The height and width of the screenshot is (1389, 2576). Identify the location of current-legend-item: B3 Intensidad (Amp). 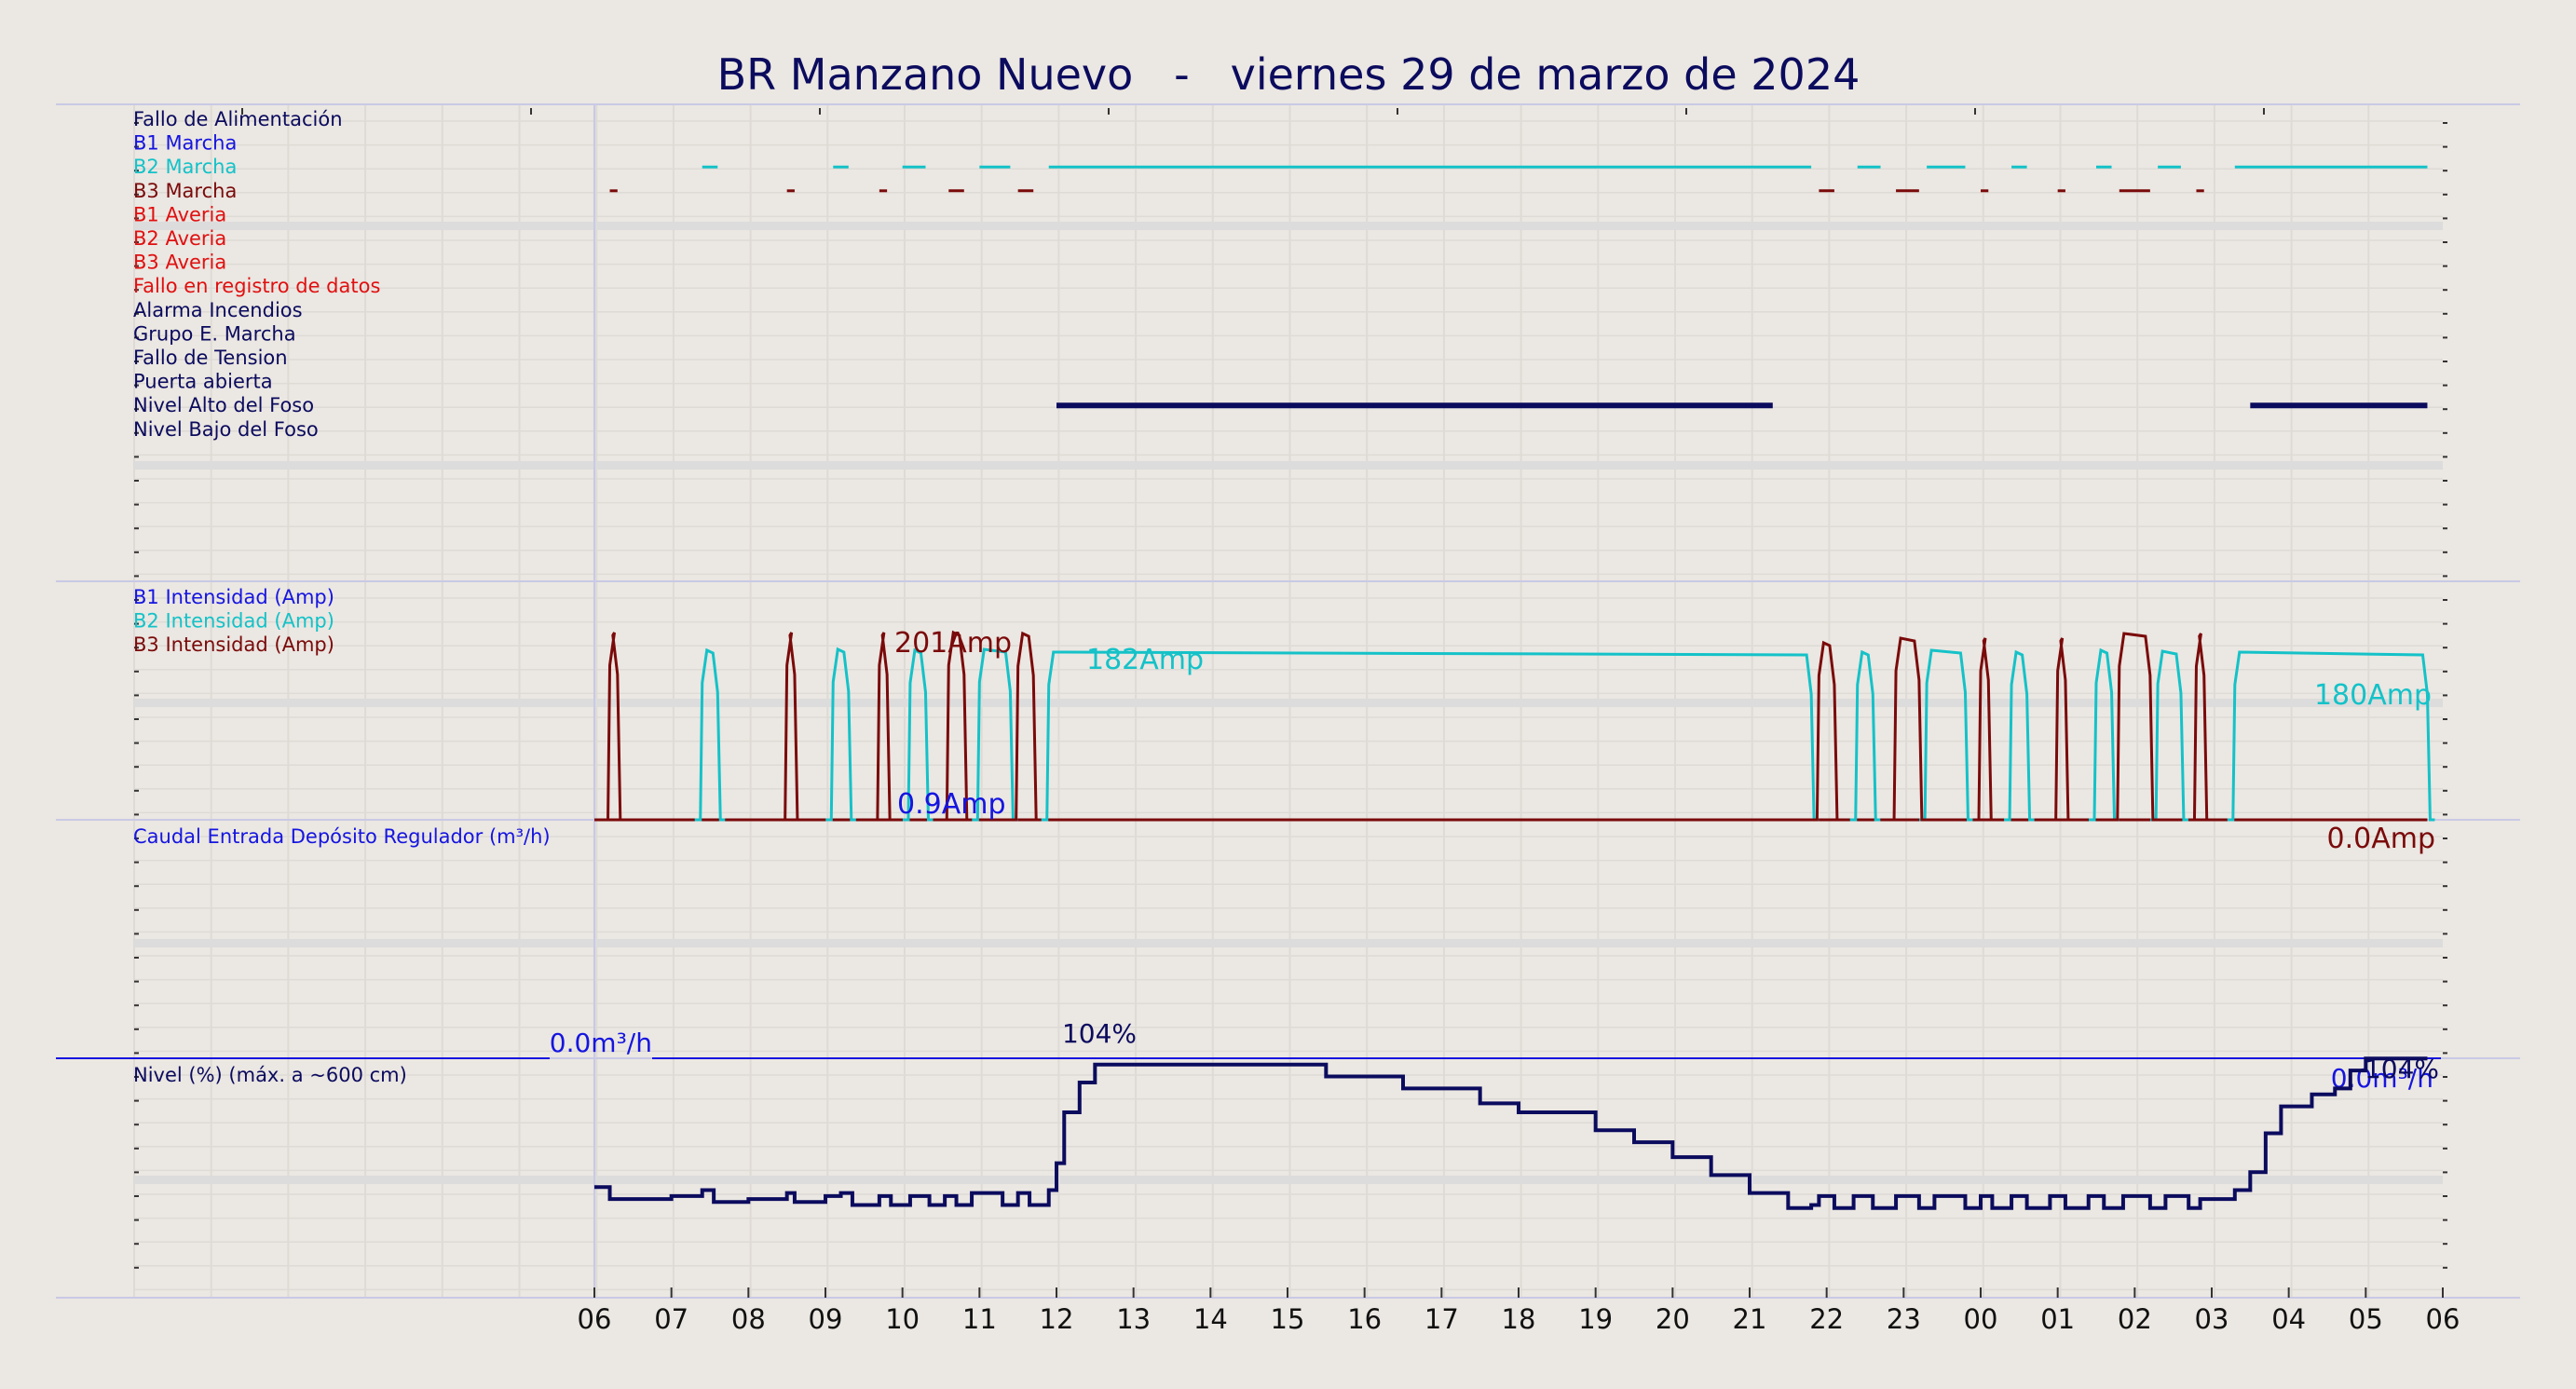
(233, 644).